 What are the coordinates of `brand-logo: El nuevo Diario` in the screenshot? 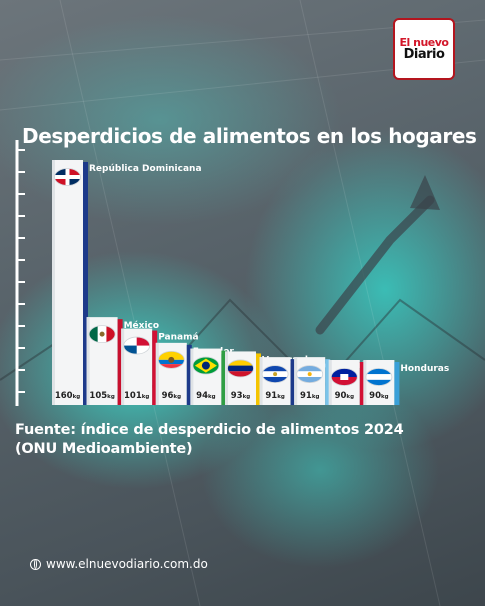 It's located at (424, 49).